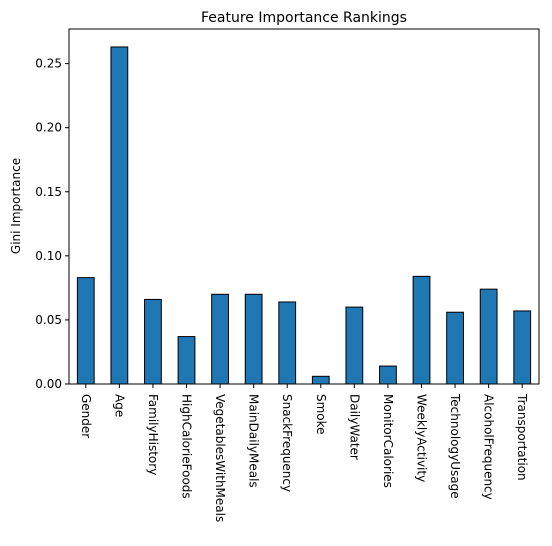 The width and height of the screenshot is (552, 546). Describe the element at coordinates (287, 343) in the screenshot. I see `bar-snackfrequency` at that location.